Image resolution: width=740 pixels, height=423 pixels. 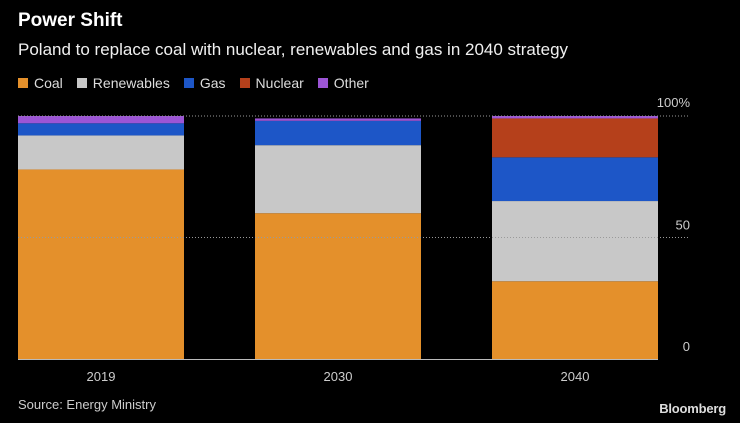 I want to click on legend-item-coal: Coal, so click(x=40, y=83).